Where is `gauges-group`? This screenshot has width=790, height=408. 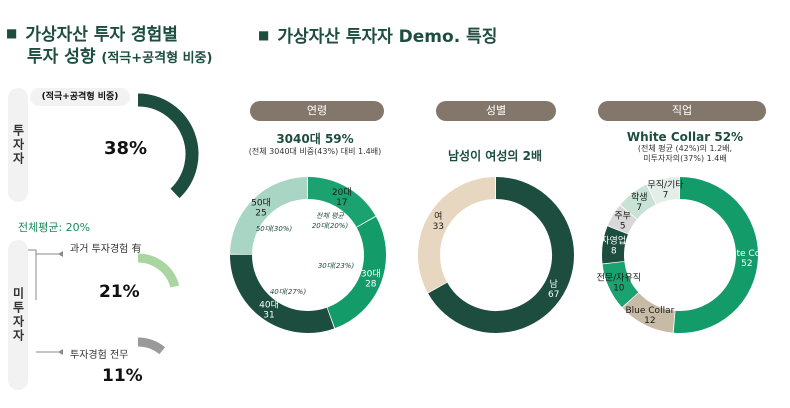
gauges-group is located at coordinates (168, 224).